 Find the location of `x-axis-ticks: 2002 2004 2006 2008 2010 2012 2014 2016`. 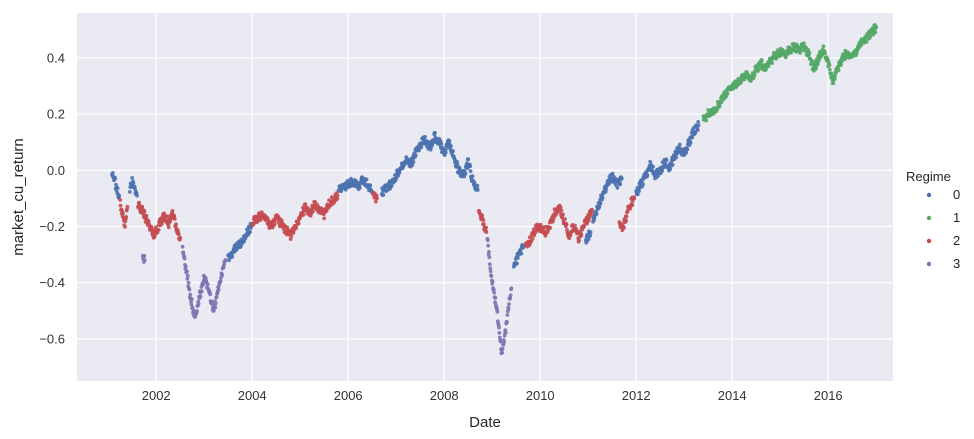

x-axis-ticks: 2002 2004 2006 2008 2010 2012 2014 2016 is located at coordinates (492, 395).